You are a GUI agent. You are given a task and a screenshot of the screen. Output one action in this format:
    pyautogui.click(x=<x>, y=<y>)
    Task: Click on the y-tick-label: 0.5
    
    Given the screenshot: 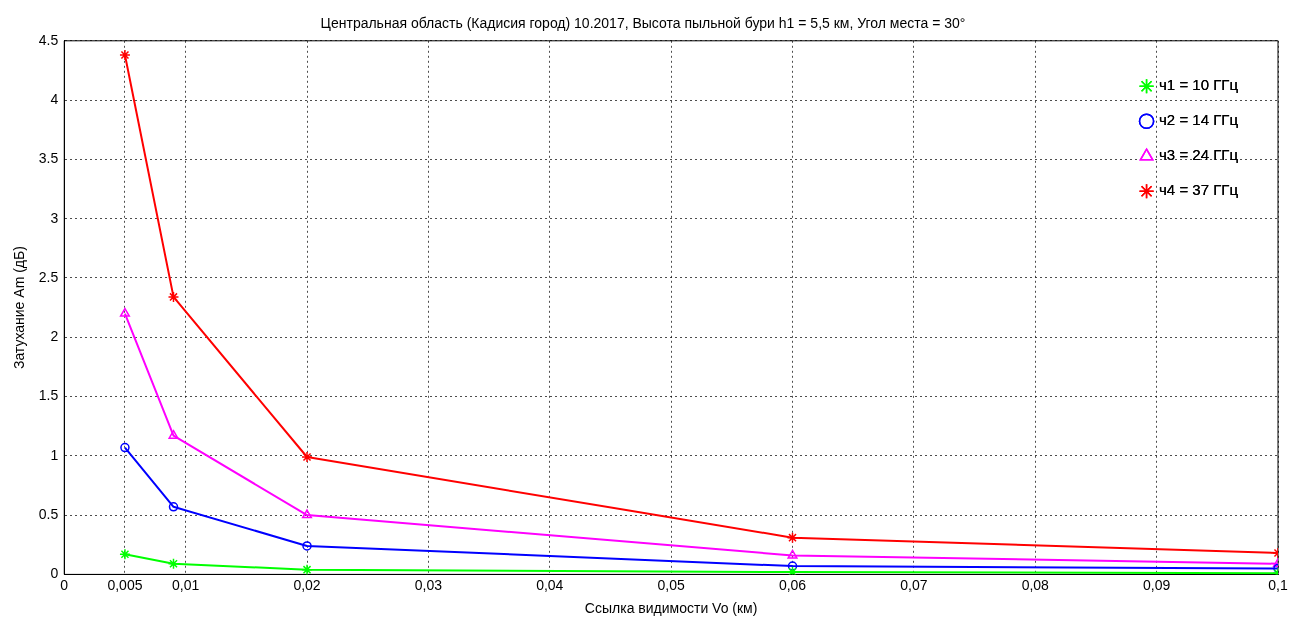 What is the action you would take?
    pyautogui.click(x=48, y=513)
    